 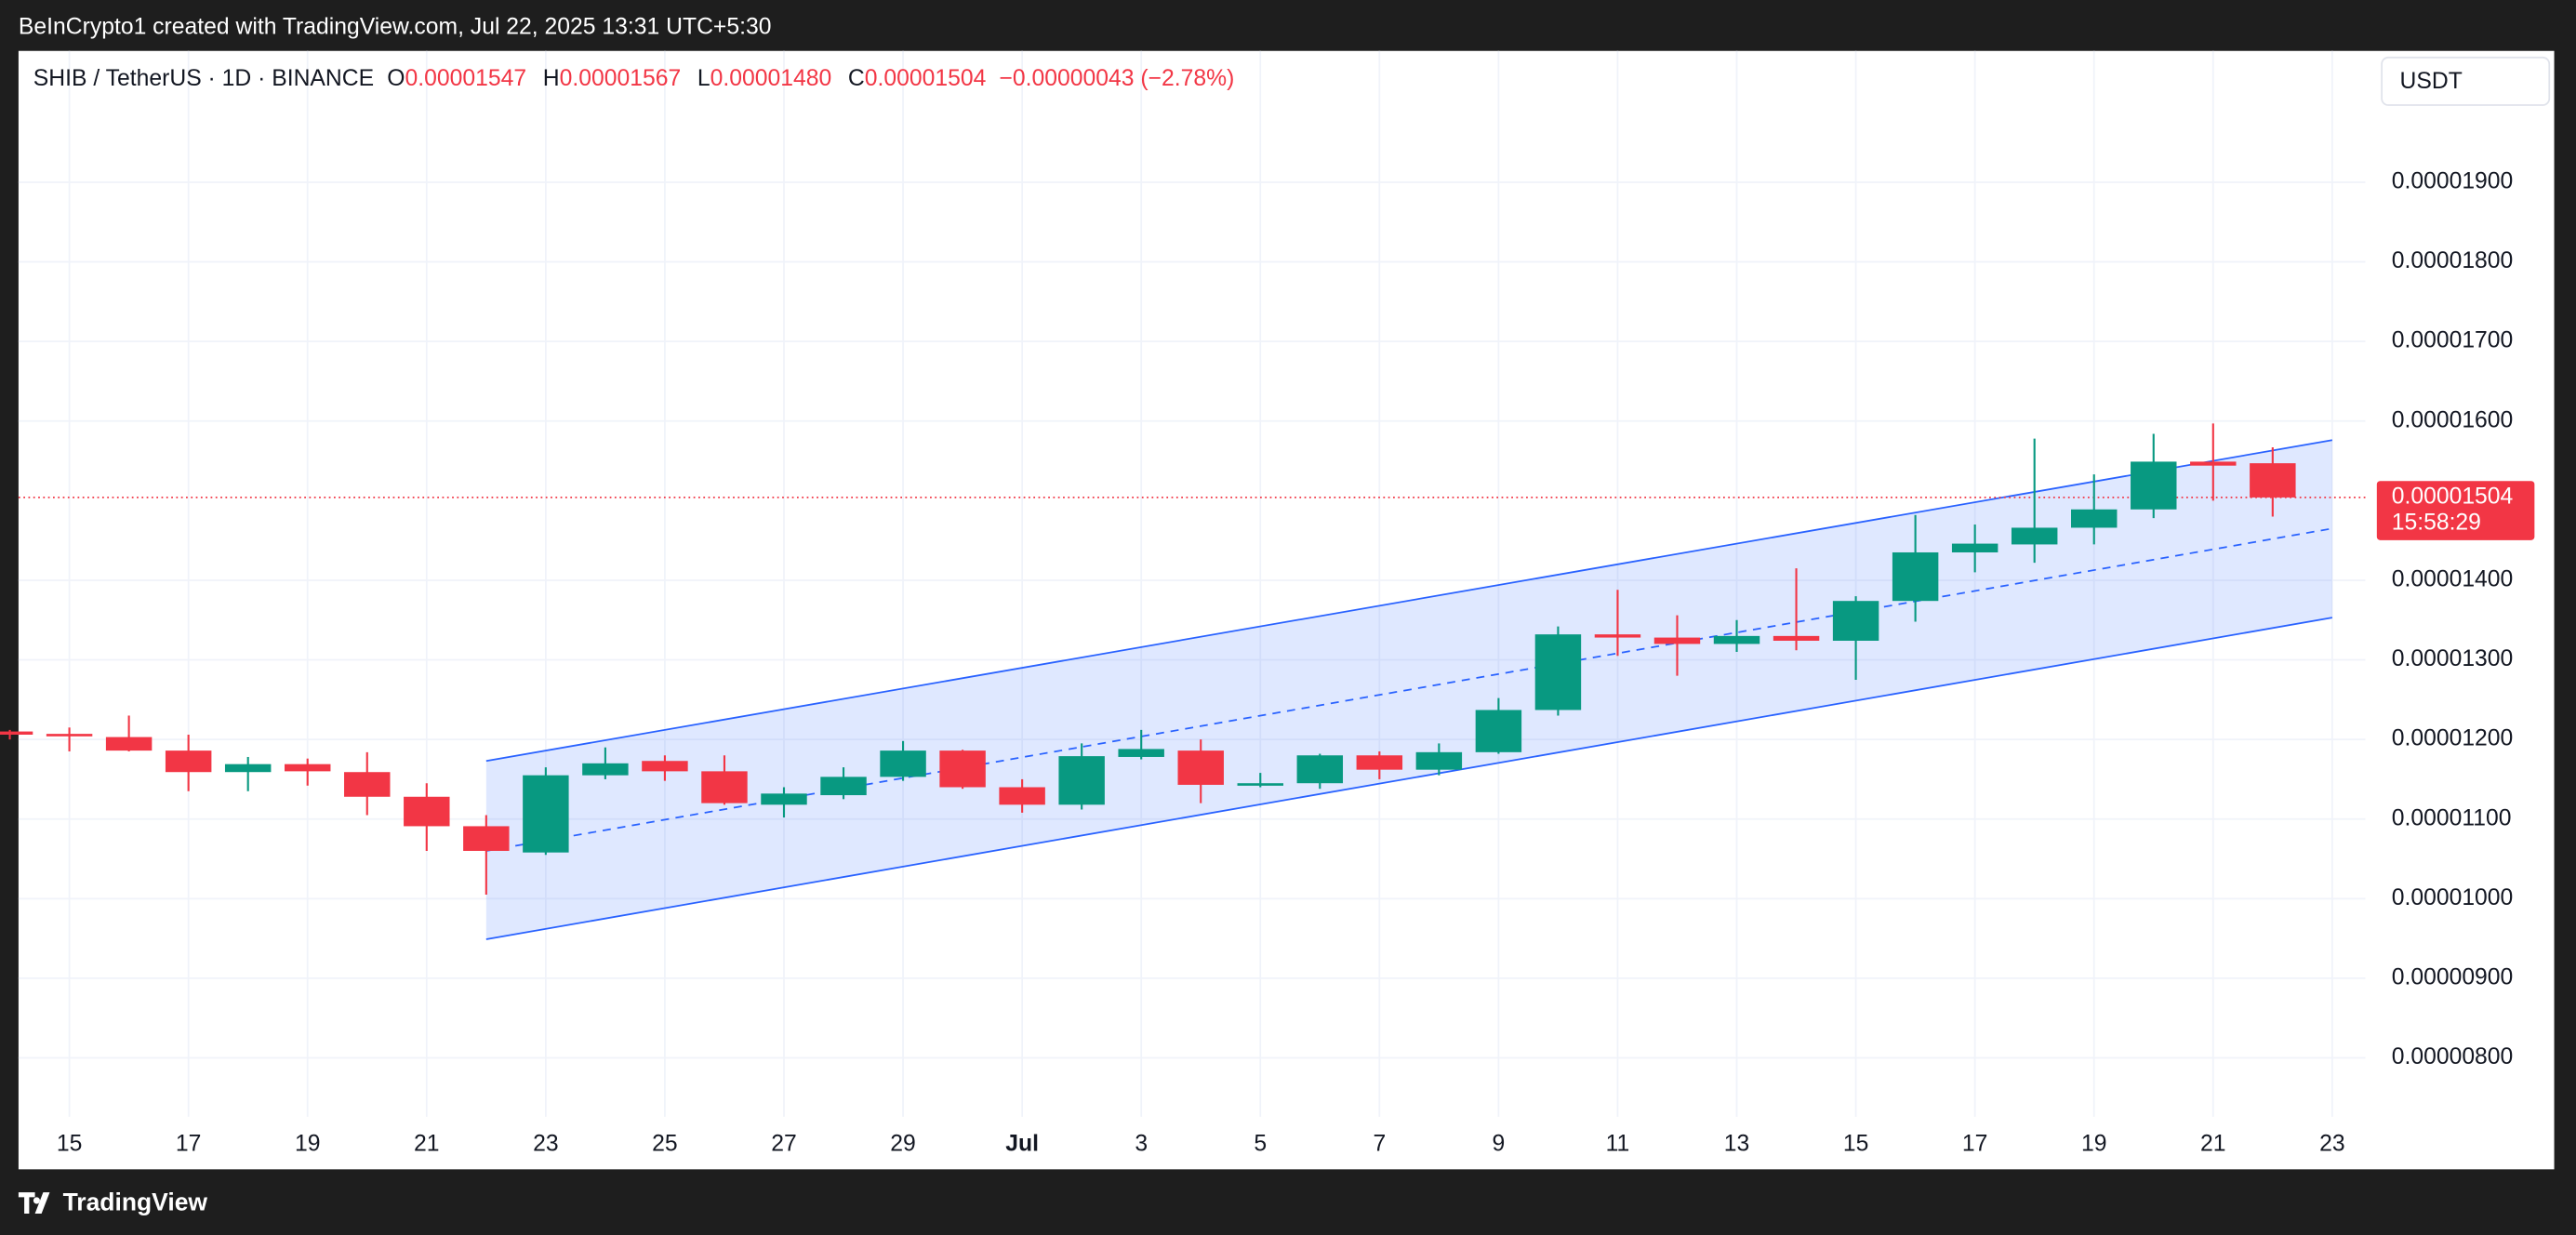 What do you see at coordinates (2453, 976) in the screenshot?
I see `y-tick-label: 0.00000900` at bounding box center [2453, 976].